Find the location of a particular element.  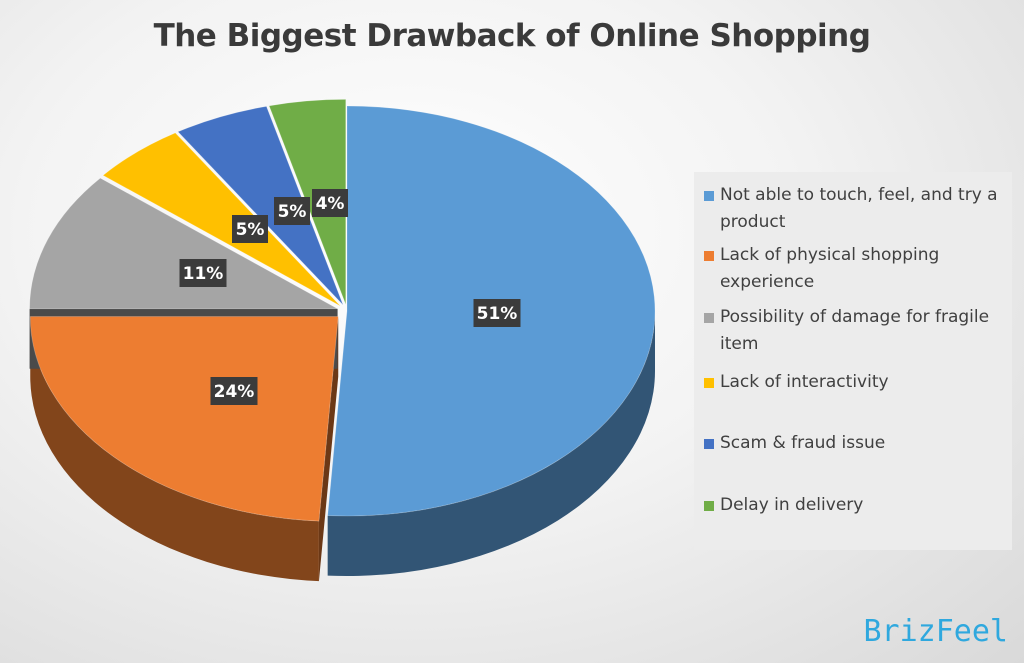

legend-label-4: Scam & fraud issue is located at coordinates (803, 443).